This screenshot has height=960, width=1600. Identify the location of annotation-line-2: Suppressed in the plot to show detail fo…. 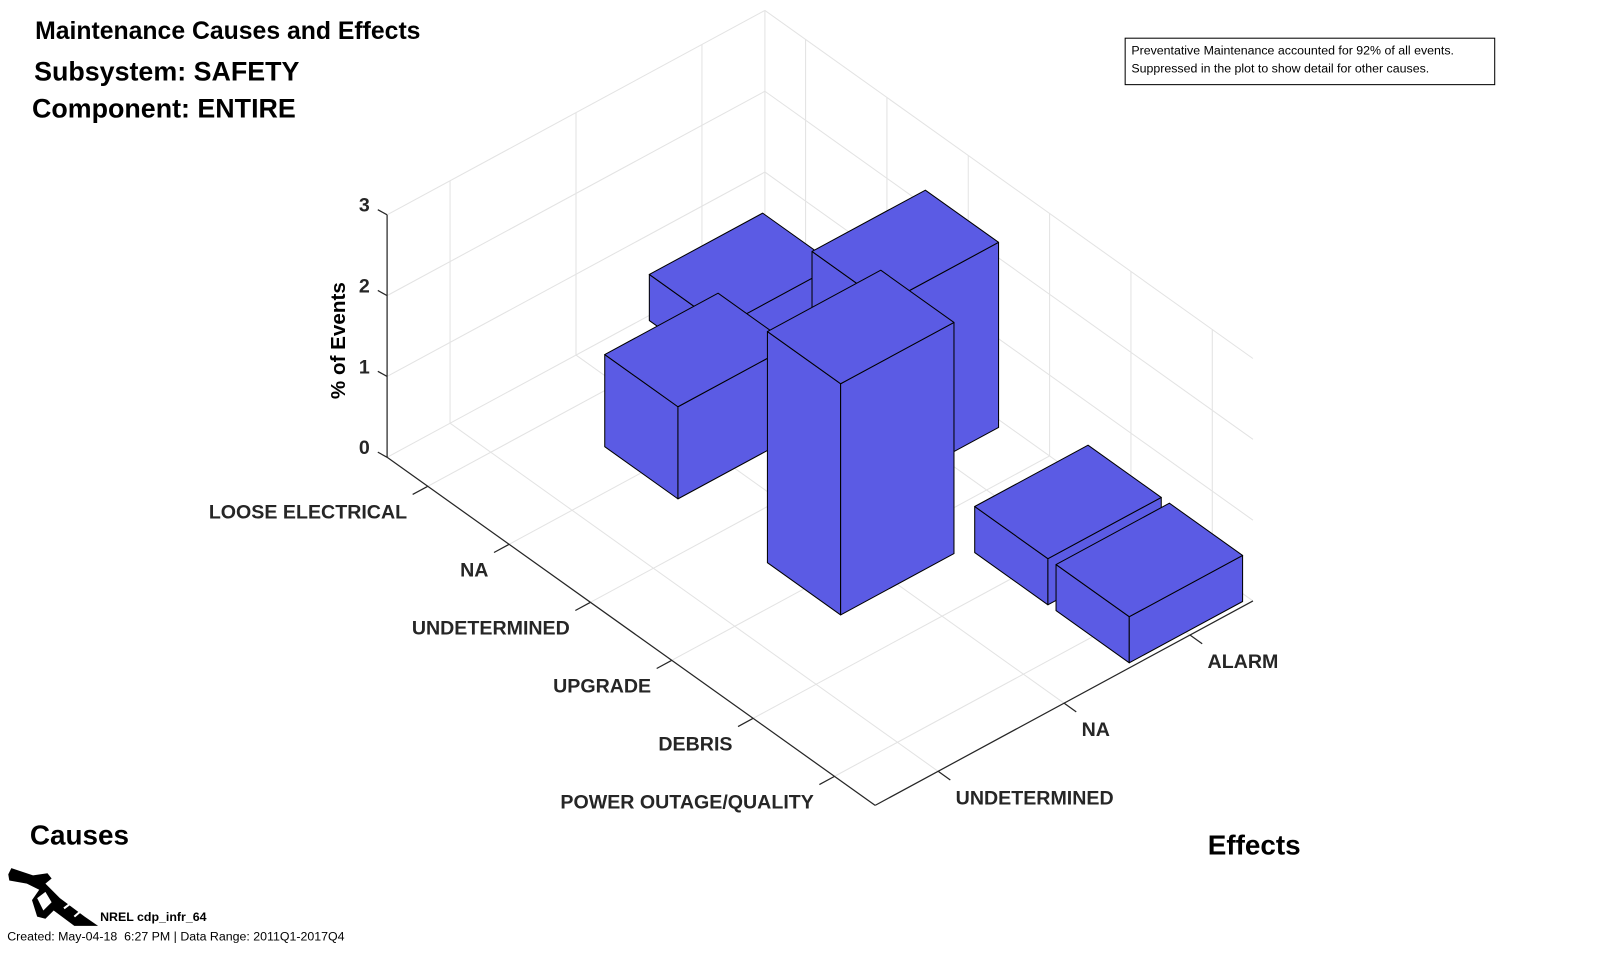
(1280, 68).